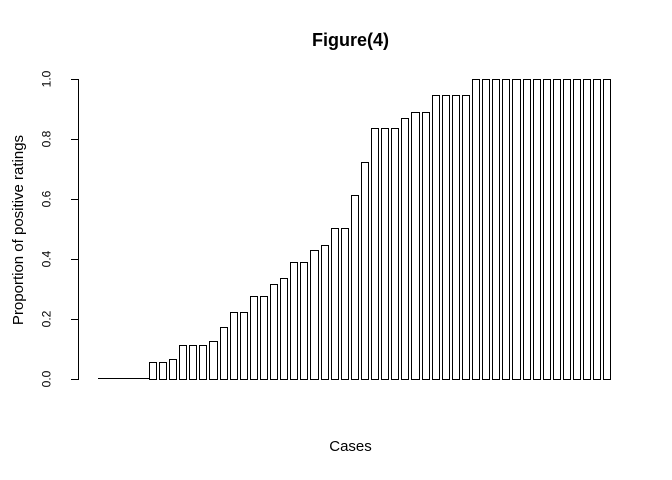 This screenshot has width=672, height=480. Describe the element at coordinates (78, 229) in the screenshot. I see `y-axis-line` at that location.